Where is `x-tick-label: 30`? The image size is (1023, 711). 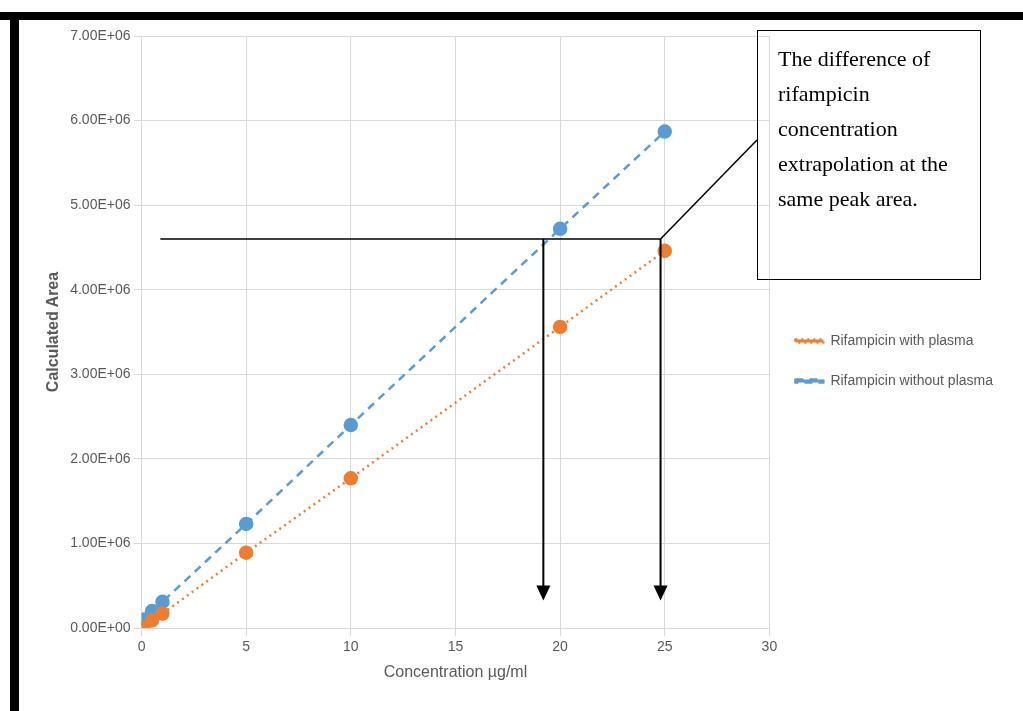 x-tick-label: 30 is located at coordinates (769, 646).